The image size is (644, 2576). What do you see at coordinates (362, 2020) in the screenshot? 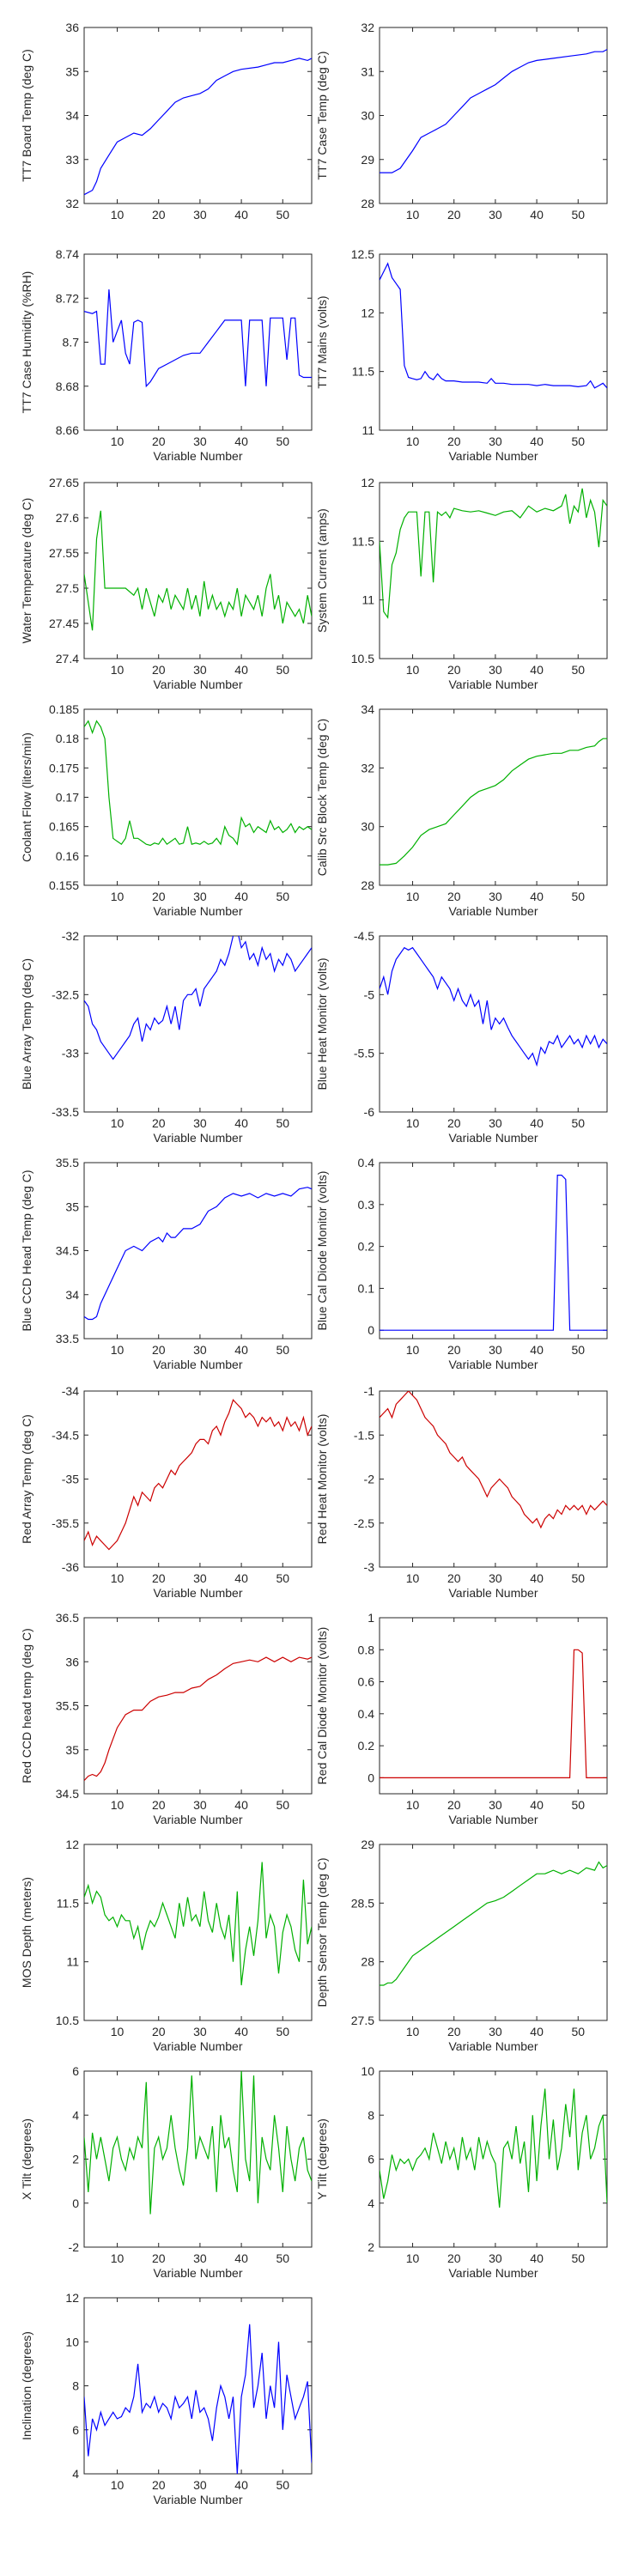
I see `y-tick-label: 27.5` at bounding box center [362, 2020].